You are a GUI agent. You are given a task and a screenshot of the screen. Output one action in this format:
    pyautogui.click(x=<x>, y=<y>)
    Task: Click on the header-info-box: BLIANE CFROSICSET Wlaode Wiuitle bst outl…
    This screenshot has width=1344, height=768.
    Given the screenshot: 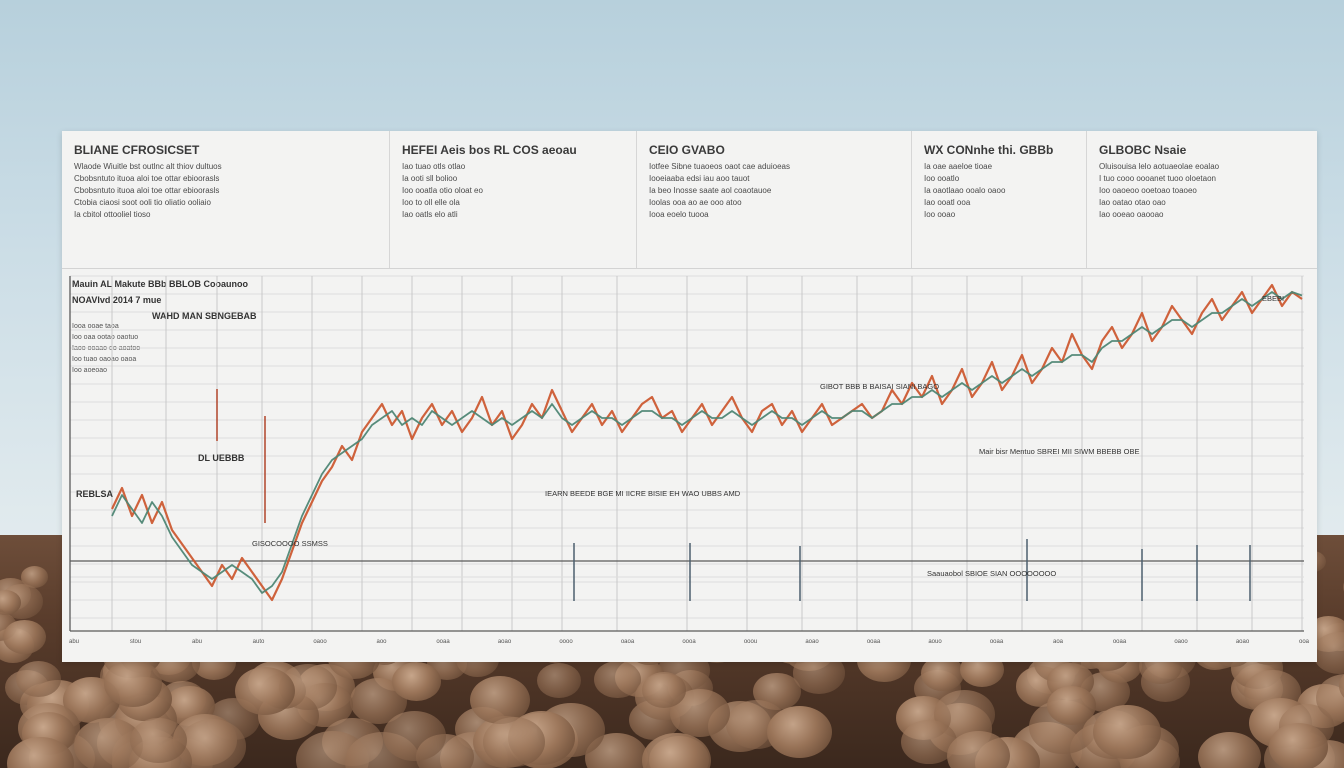 What is the action you would take?
    pyautogui.click(x=226, y=199)
    